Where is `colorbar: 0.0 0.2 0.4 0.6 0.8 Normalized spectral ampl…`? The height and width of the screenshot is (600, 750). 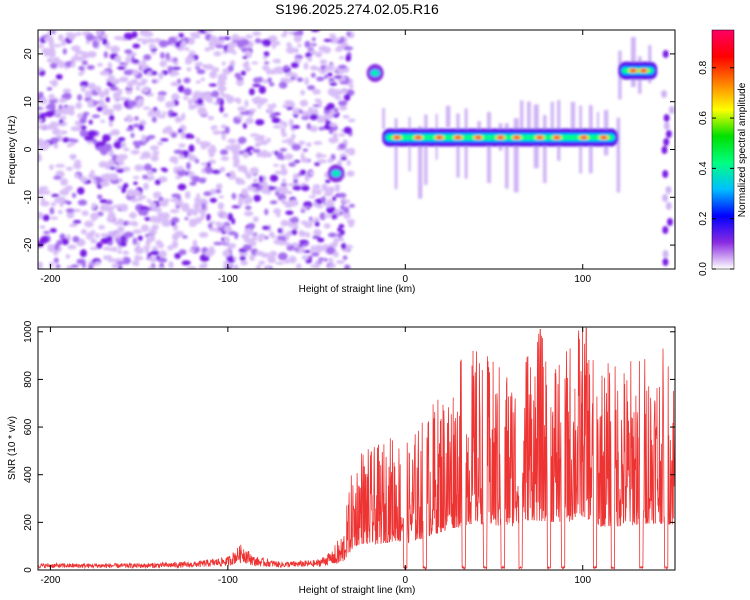 colorbar: 0.0 0.2 0.4 0.6 0.8 Normalized spectral ampl… is located at coordinates (723, 152).